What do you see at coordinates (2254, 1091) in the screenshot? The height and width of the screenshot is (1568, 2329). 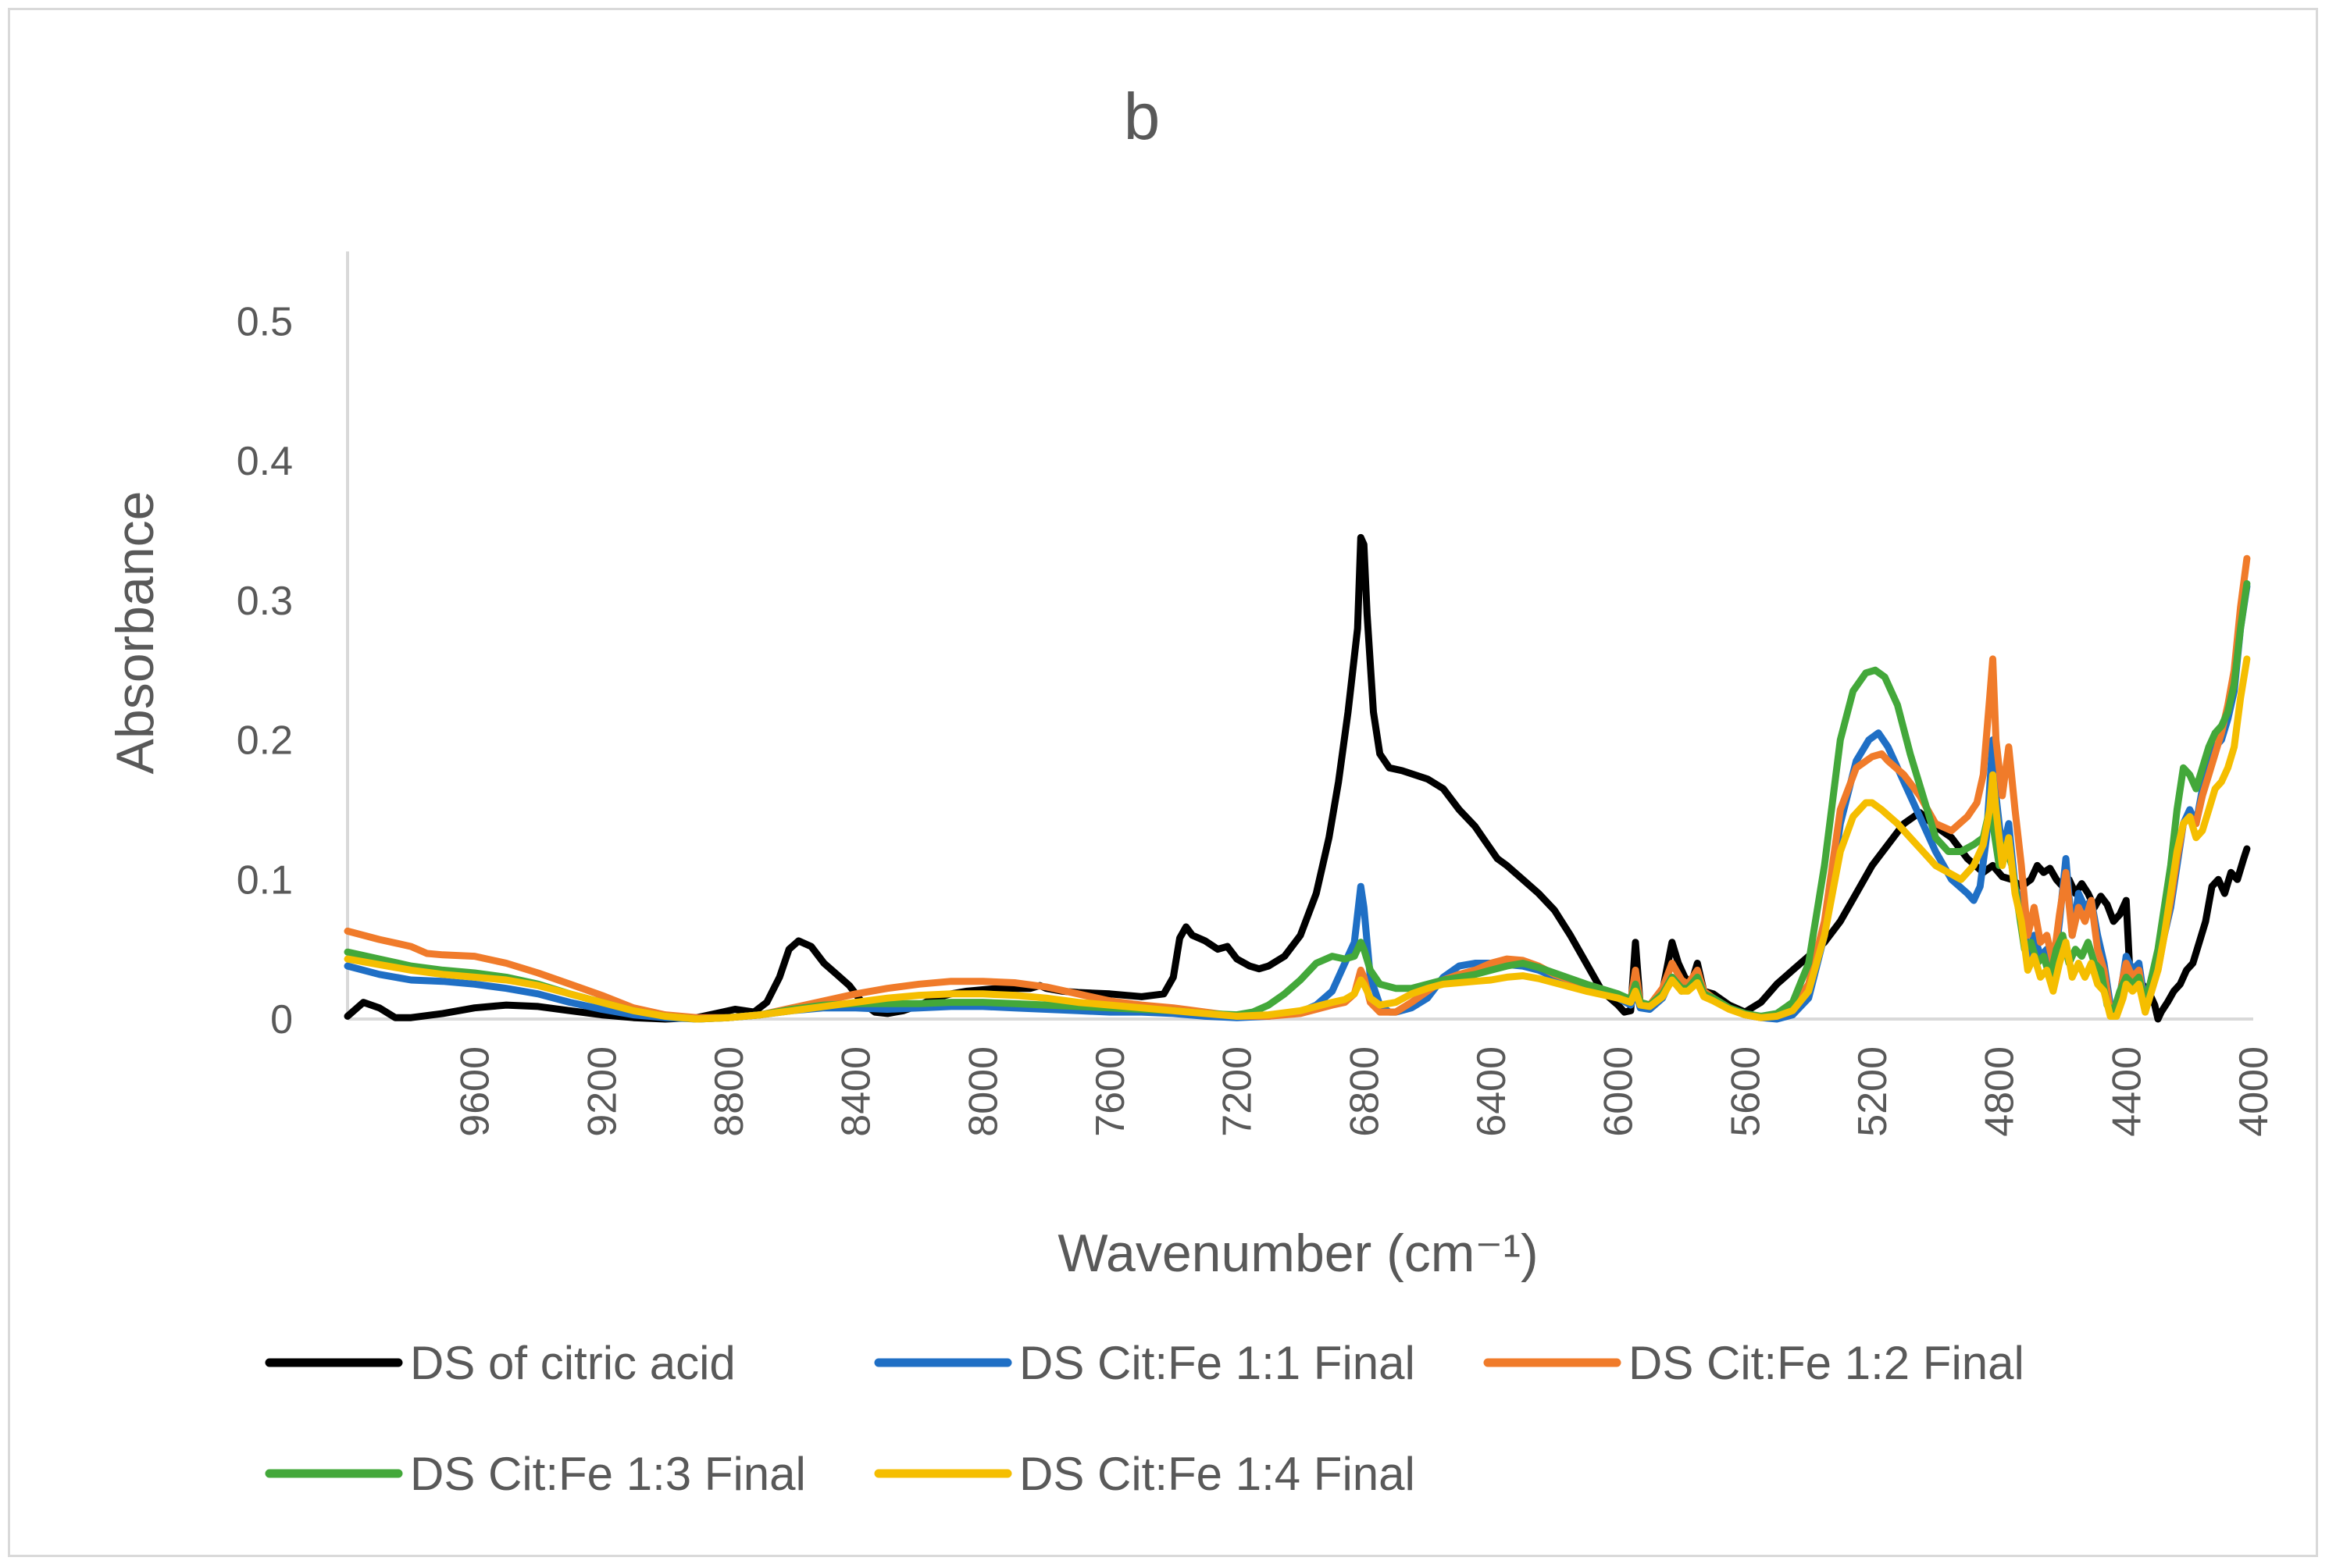 I see `x-tick-label: 4000` at bounding box center [2254, 1091].